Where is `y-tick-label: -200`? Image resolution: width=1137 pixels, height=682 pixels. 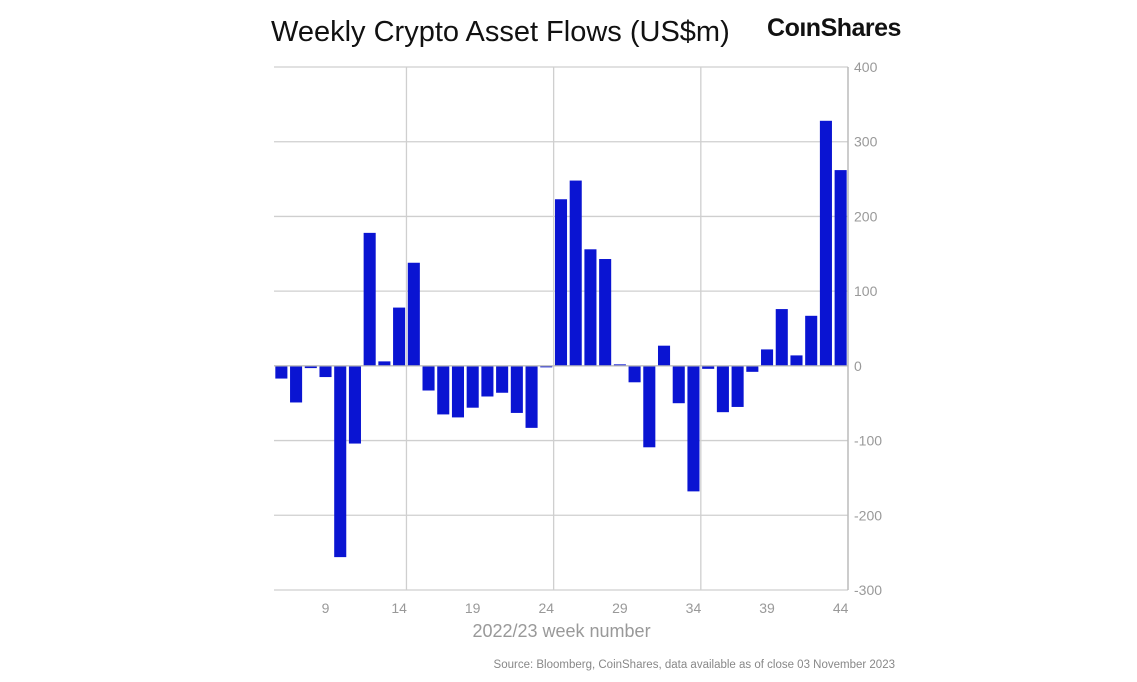
y-tick-label: -200 is located at coordinates (868, 515).